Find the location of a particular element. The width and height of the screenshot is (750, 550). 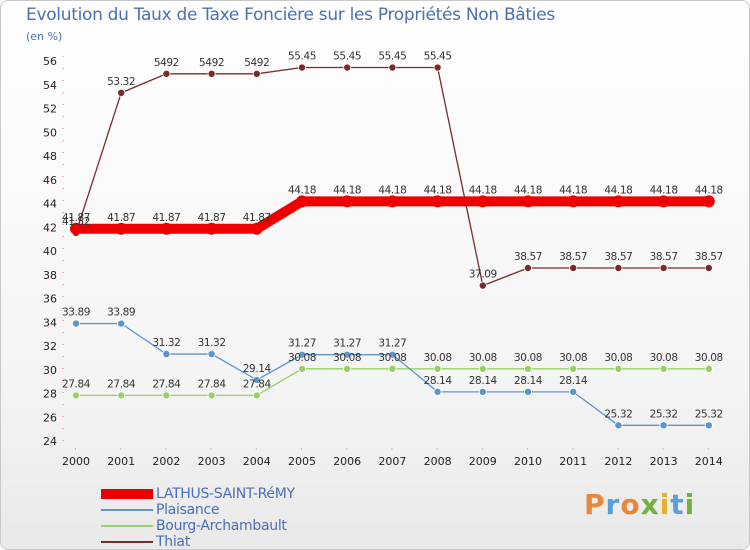

x-tick-label: 2006 is located at coordinates (347, 461).